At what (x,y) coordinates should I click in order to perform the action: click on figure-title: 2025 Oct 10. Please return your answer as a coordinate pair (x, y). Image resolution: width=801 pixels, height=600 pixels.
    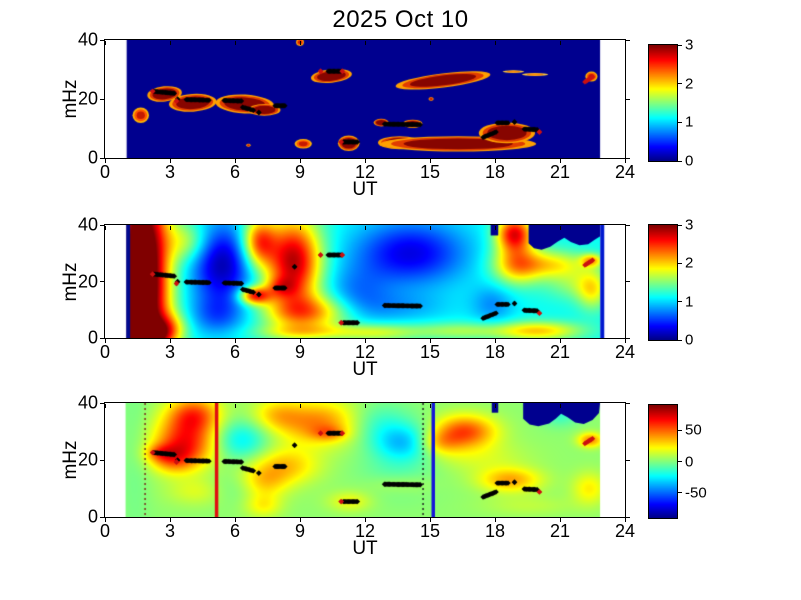
    Looking at the image, I should click on (400, 19).